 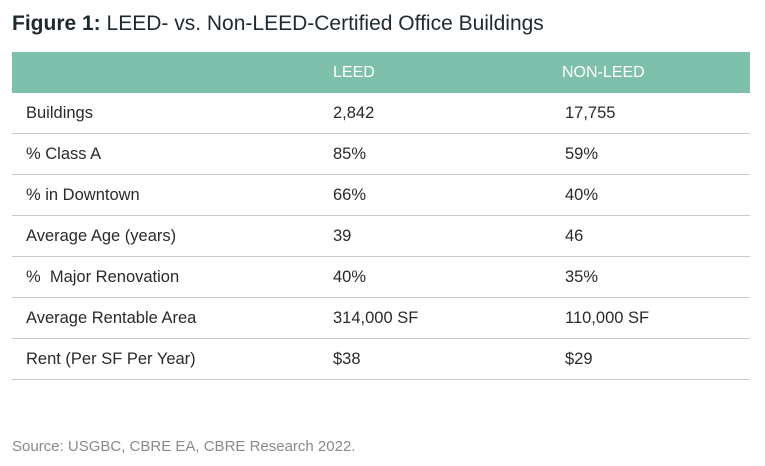 What do you see at coordinates (350, 194) in the screenshot?
I see `leed-value: 66%` at bounding box center [350, 194].